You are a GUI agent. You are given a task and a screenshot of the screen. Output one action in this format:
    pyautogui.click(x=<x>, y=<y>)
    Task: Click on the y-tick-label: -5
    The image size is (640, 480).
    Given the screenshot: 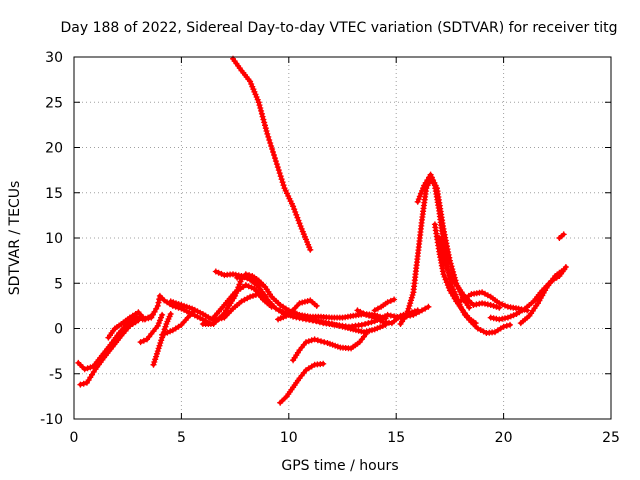 What is the action you would take?
    pyautogui.click(x=56, y=375)
    